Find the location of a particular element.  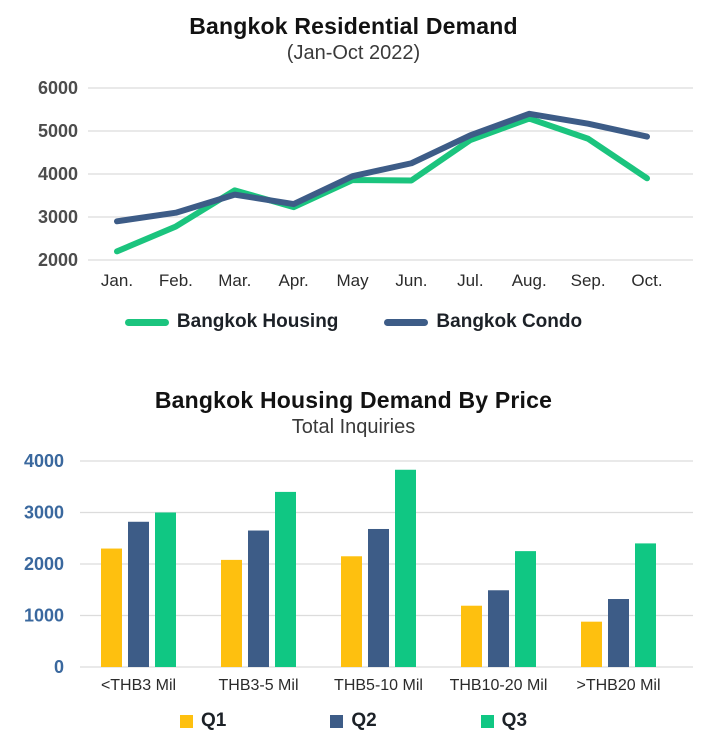

bar-chart-subtitle: Total Inquiries is located at coordinates (353, 427).